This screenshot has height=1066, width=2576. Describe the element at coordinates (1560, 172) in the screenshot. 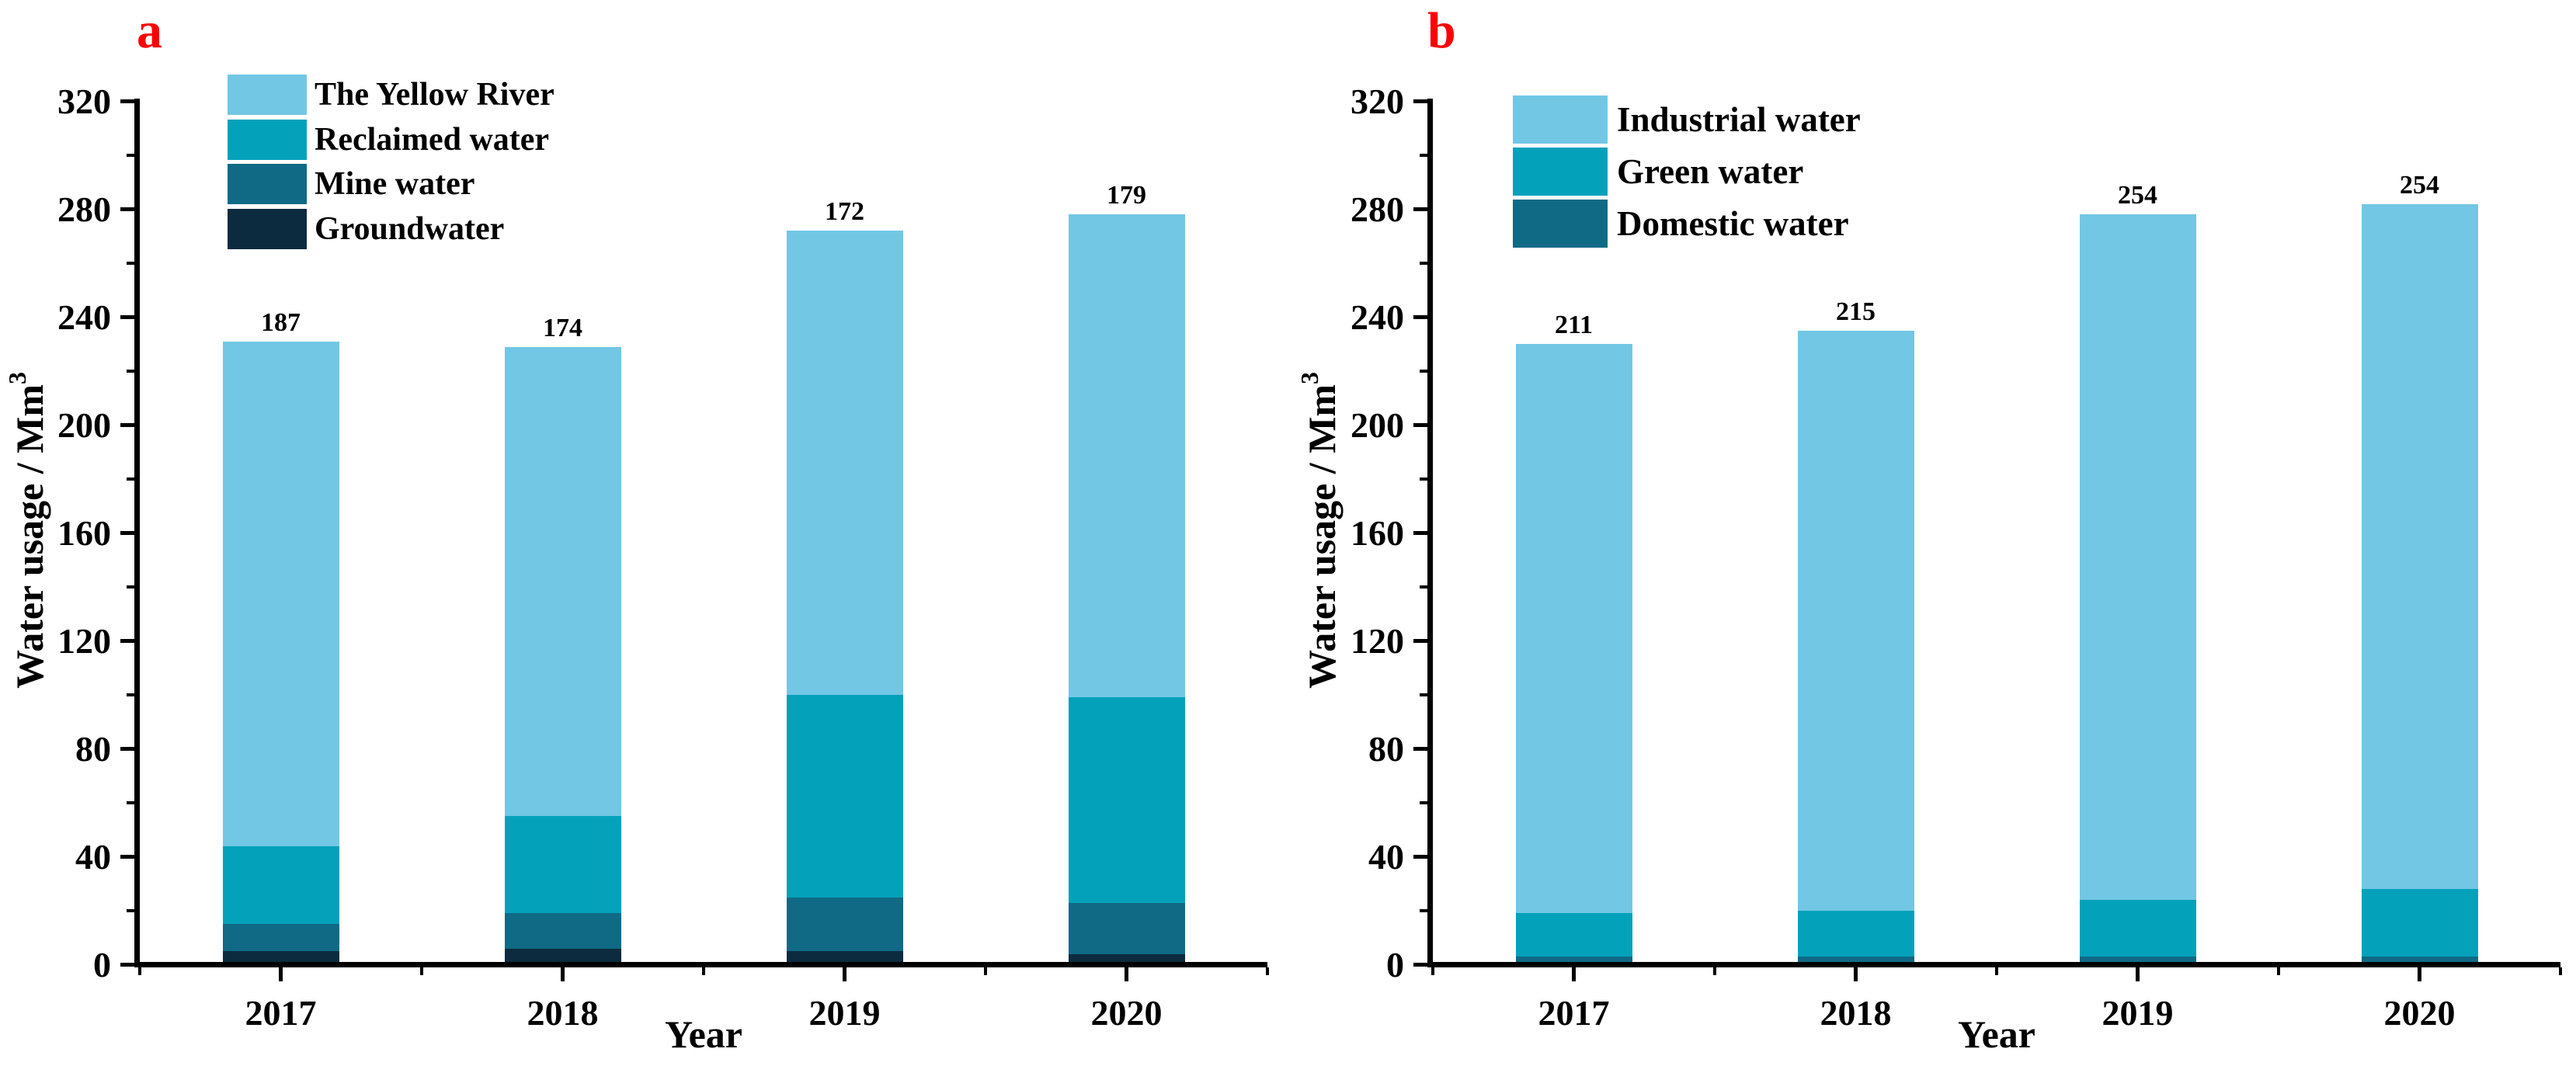

I see `legend-swatch-green-water` at that location.